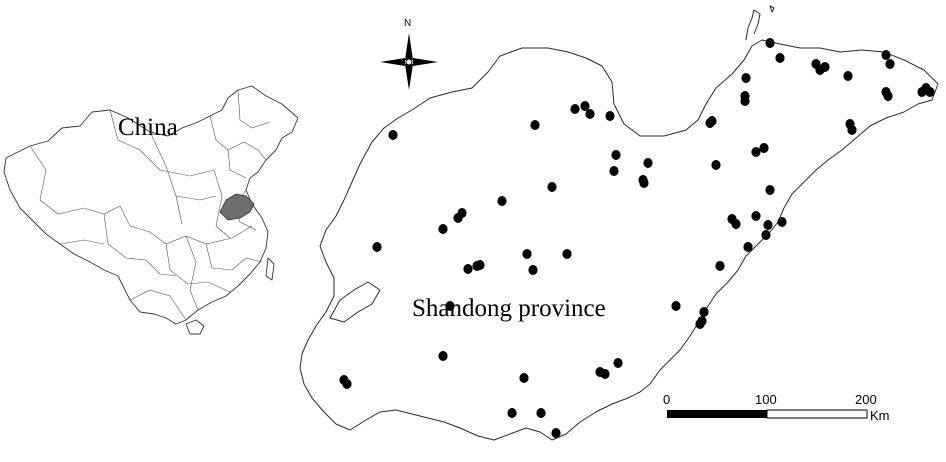 This screenshot has height=462, width=946. What do you see at coordinates (817, 414) in the screenshot?
I see `scale-bar-white-segment` at bounding box center [817, 414].